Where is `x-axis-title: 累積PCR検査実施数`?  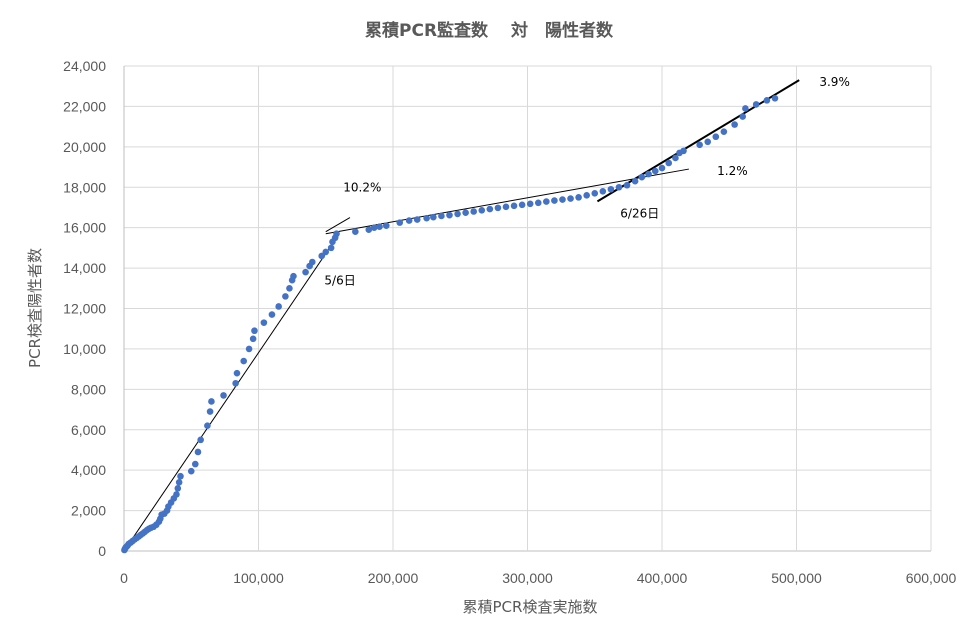
x-axis-title: 累積PCR検査実施数 is located at coordinates (530, 607).